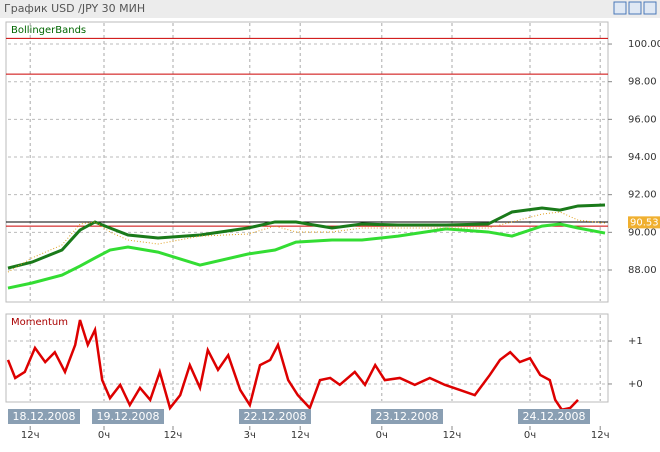 The width and height of the screenshot is (660, 452). Describe the element at coordinates (250, 435) in the screenshot. I see `x-tick-label: 3ч` at that location.